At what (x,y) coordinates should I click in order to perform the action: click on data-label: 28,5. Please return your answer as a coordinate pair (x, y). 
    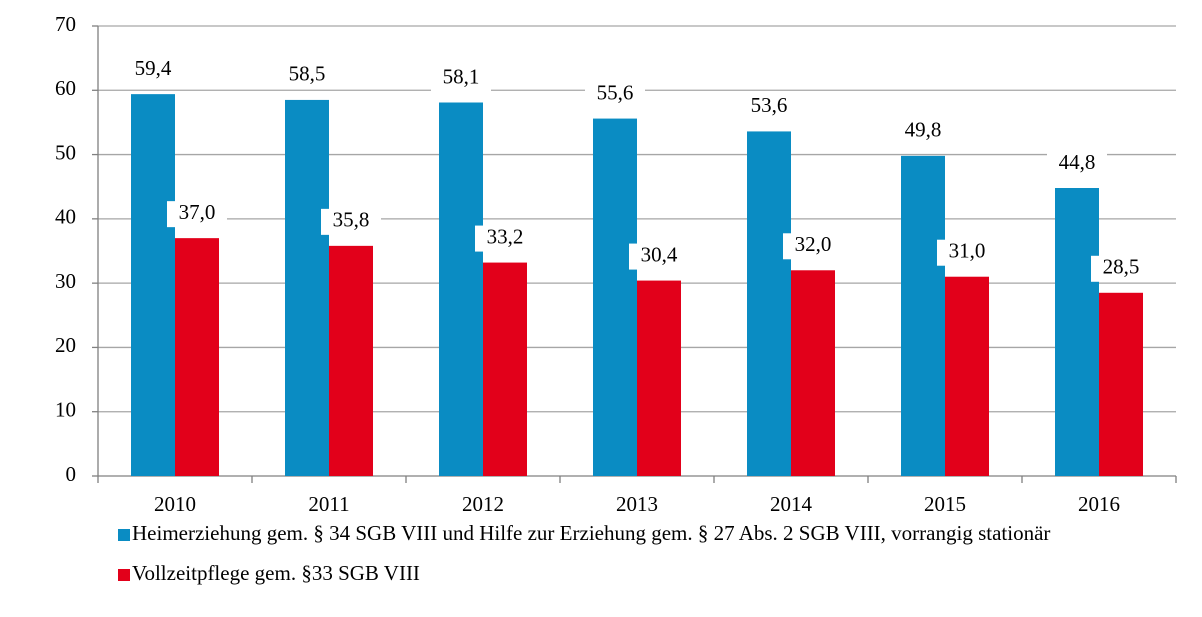
    Looking at the image, I should click on (1121, 267).